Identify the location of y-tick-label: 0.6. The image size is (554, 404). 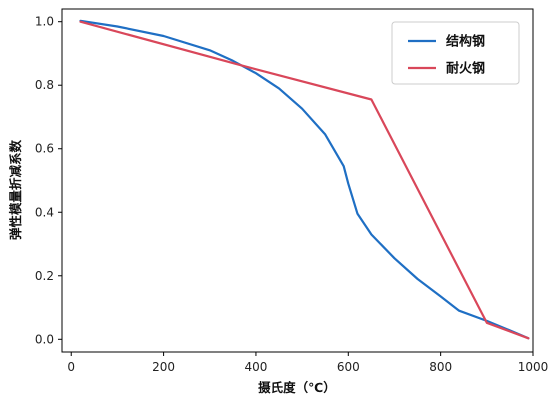
(44, 149).